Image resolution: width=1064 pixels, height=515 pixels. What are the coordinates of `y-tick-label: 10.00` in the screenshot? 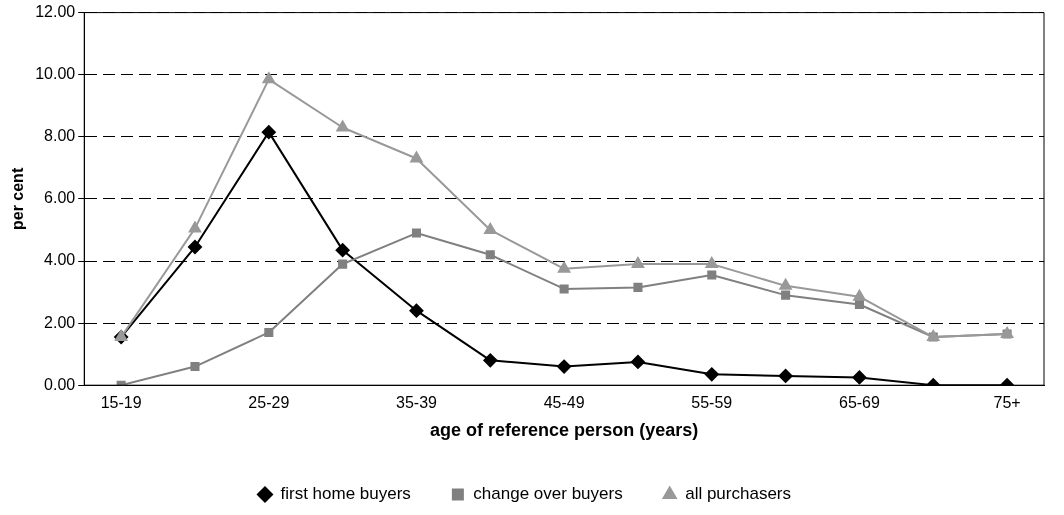 It's located at (55, 74).